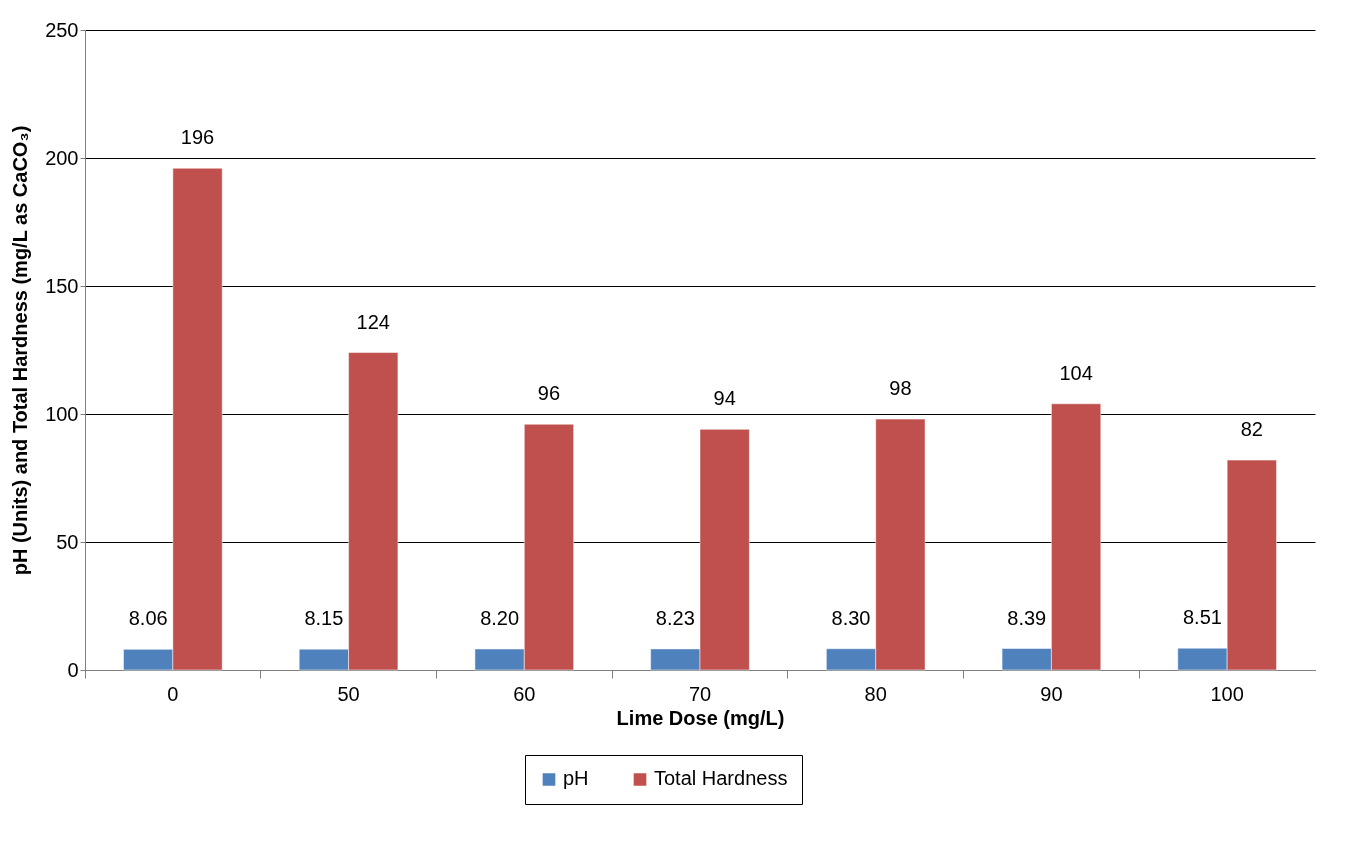 The width and height of the screenshot is (1359, 859). Describe the element at coordinates (1202, 617) in the screenshot. I see `data-label: 8.51` at that location.